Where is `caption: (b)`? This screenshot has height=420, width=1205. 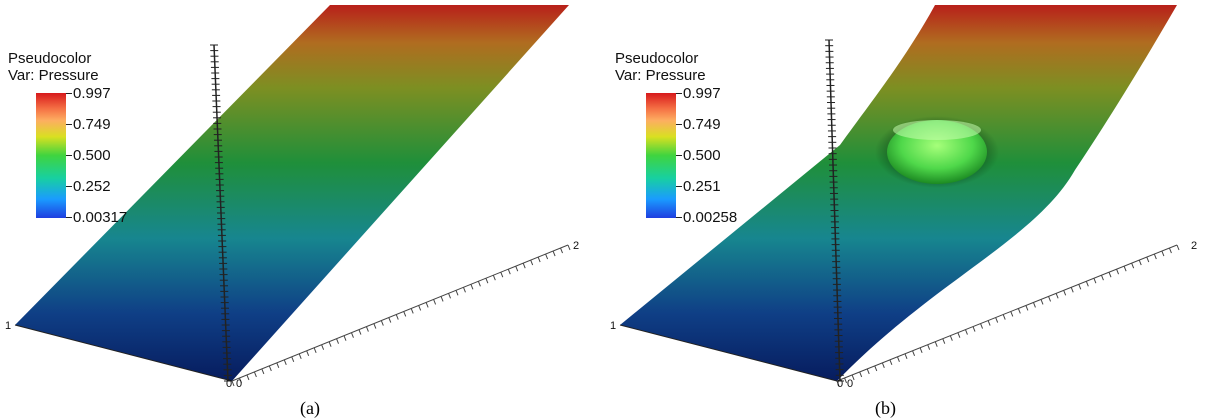 caption: (b) is located at coordinates (885, 408).